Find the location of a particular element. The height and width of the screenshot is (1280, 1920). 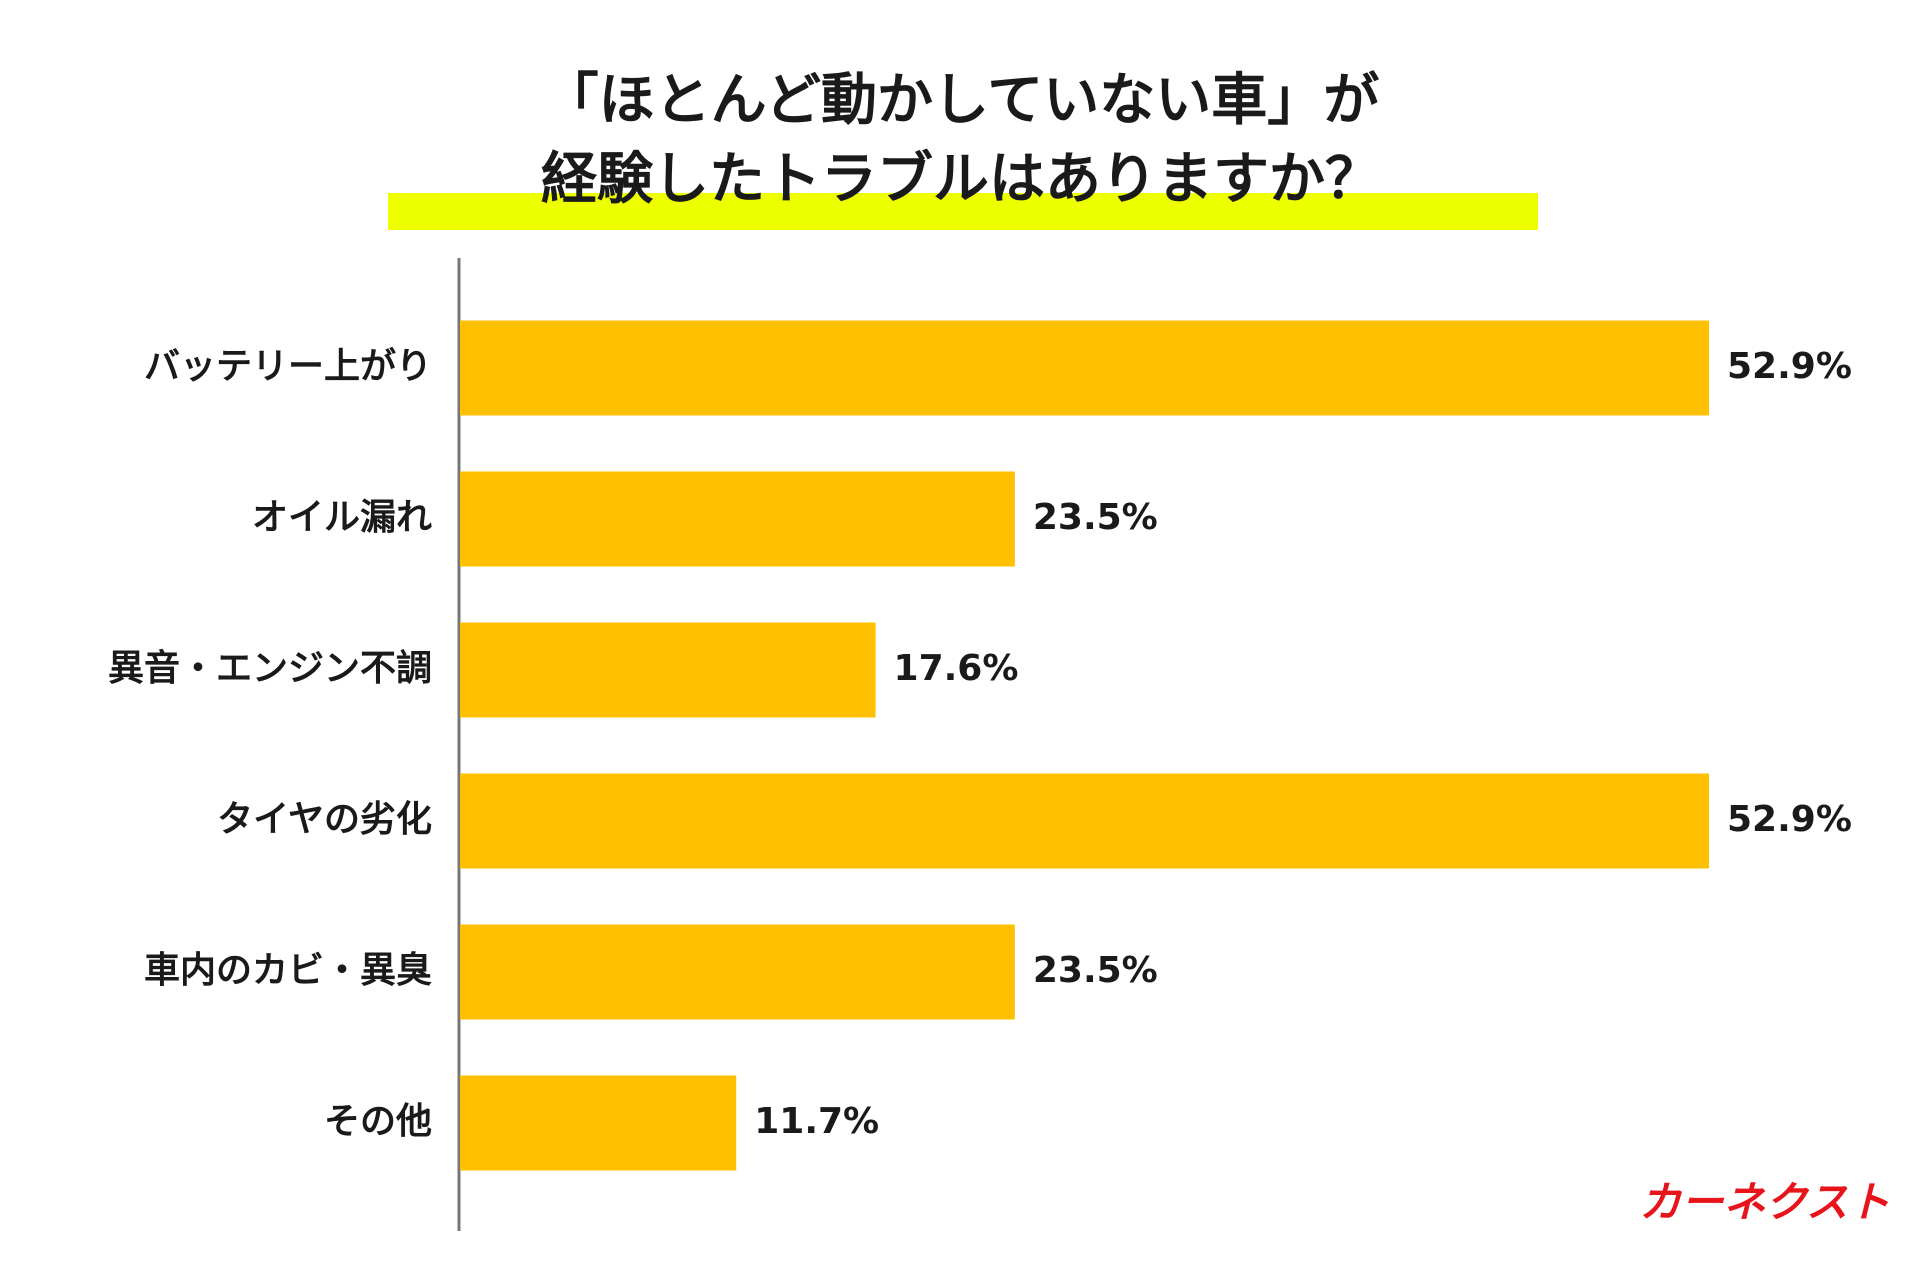

category-label: 車内のカビ・異臭 is located at coordinates (288, 970).